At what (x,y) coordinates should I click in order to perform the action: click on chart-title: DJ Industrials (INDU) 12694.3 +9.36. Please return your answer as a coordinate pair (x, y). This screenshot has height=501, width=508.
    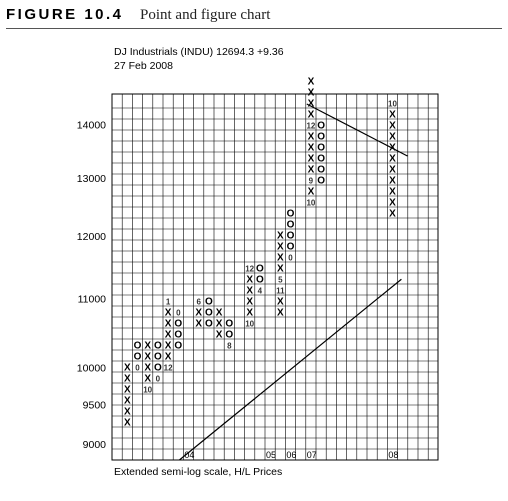
    Looking at the image, I should click on (199, 52).